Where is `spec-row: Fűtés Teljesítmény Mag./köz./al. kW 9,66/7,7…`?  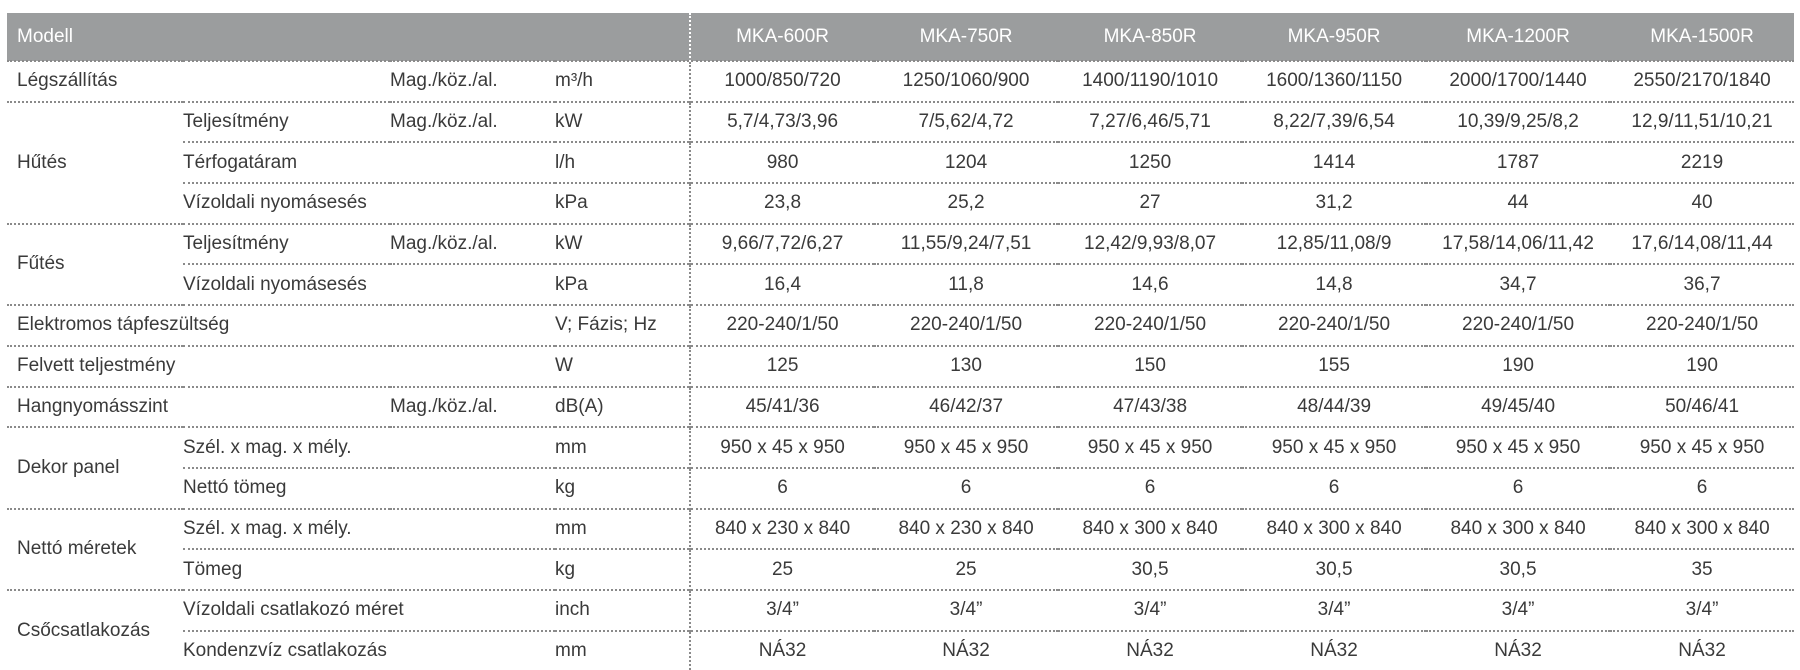
spec-row: Fűtés Teljesítmény Mag./köz./al. kW 9,66/7,7… is located at coordinates (901, 264).